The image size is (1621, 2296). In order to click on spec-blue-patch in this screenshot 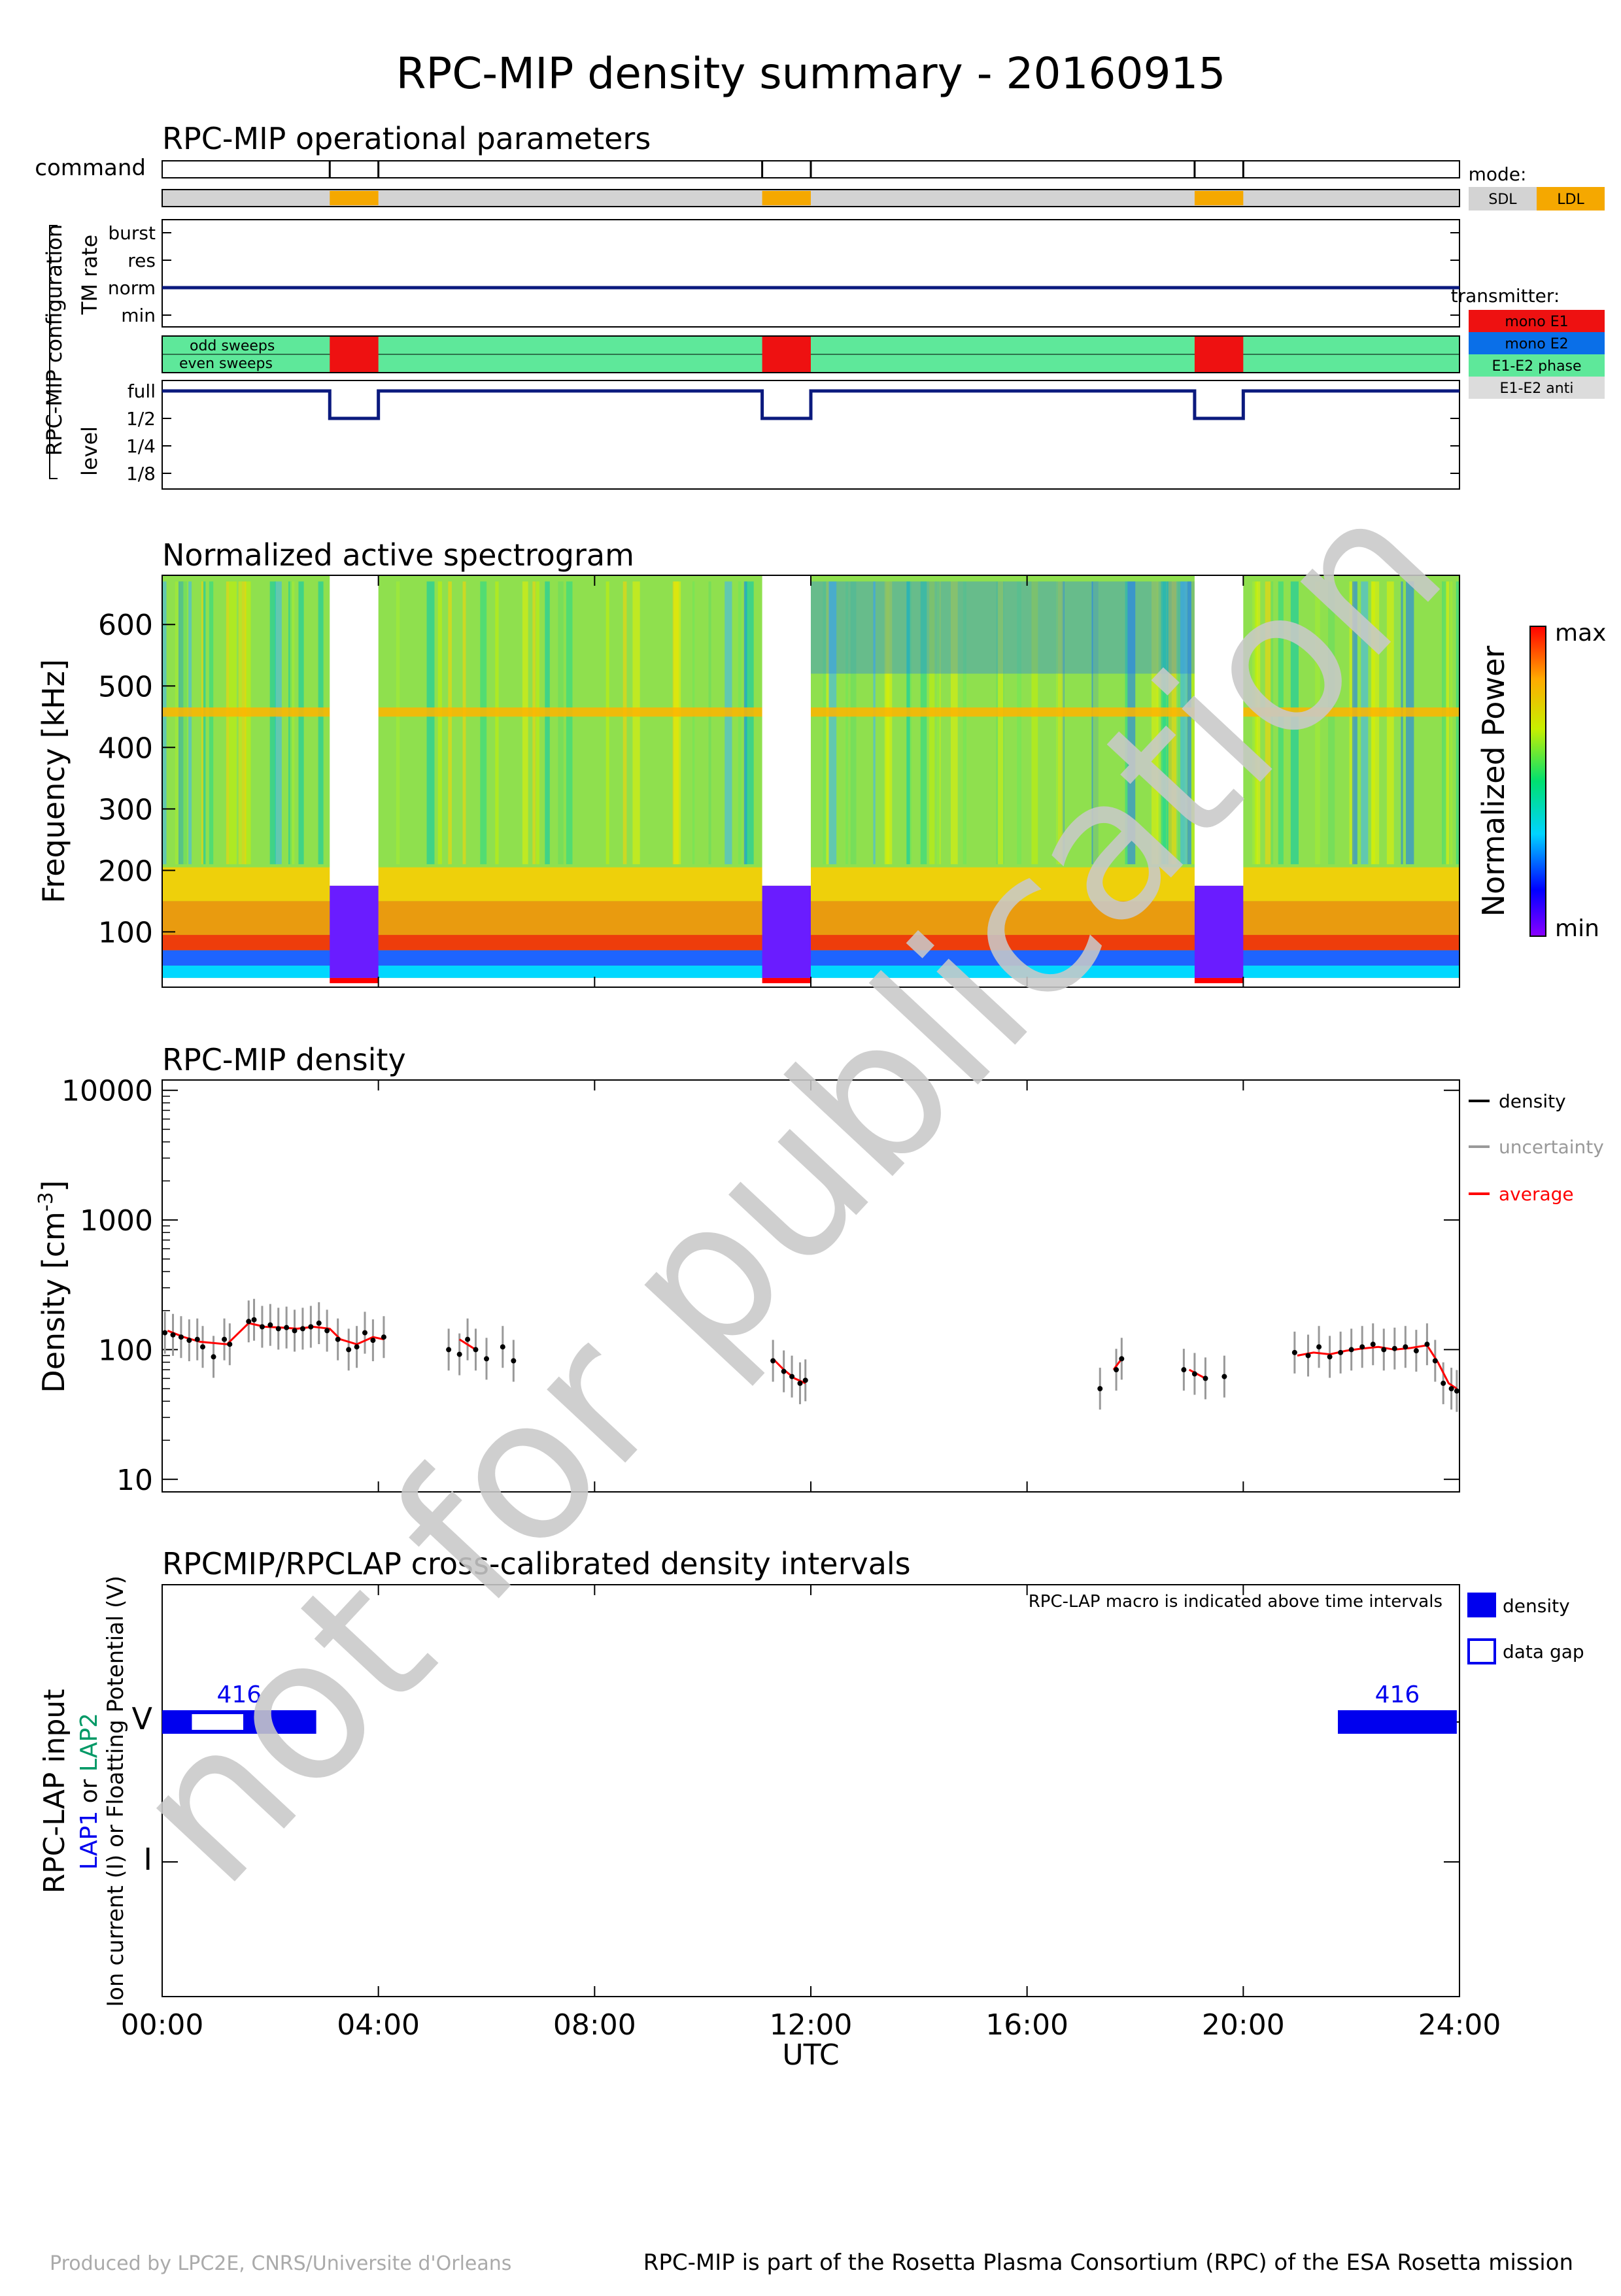, I will do `click(1003, 627)`.